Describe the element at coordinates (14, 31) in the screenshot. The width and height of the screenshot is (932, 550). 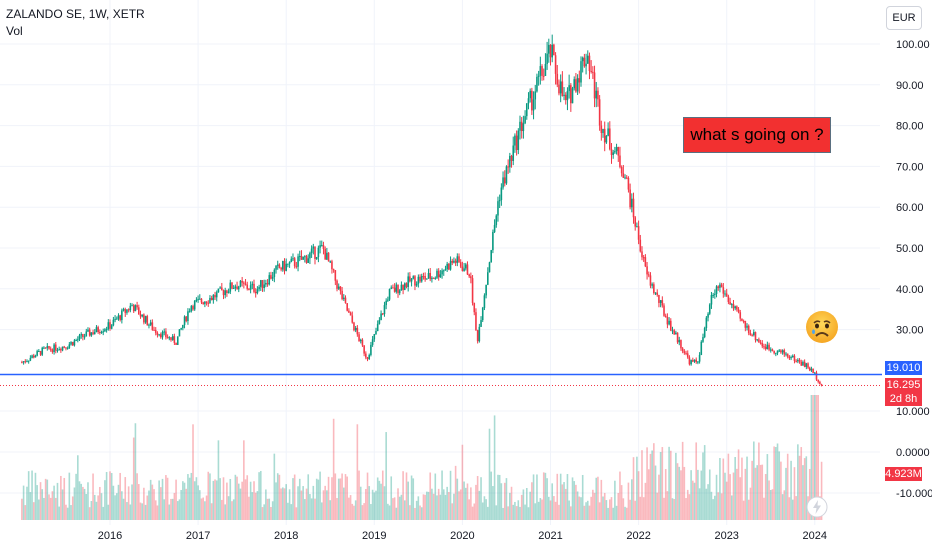
I see `volume-indicator-label: Vol` at that location.